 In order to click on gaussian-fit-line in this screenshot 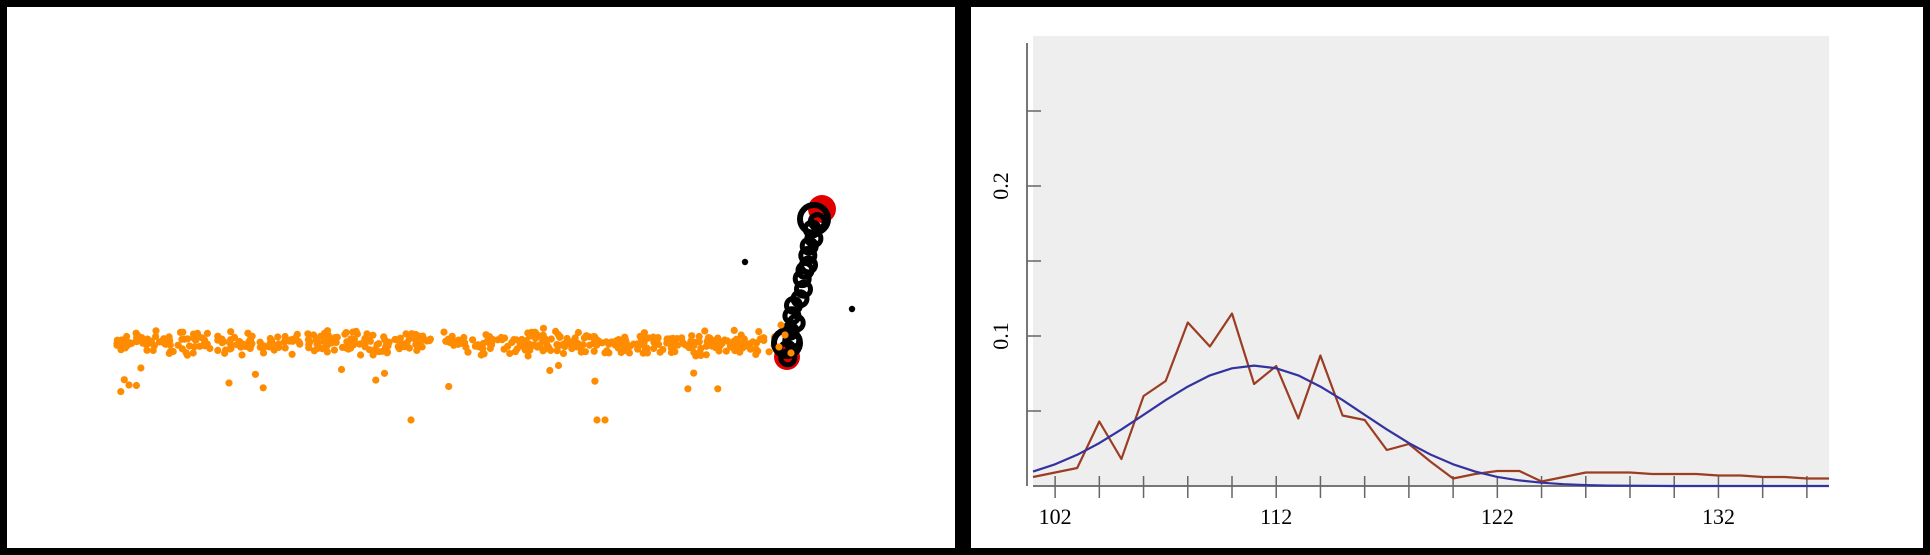, I will do `click(1430, 426)`.